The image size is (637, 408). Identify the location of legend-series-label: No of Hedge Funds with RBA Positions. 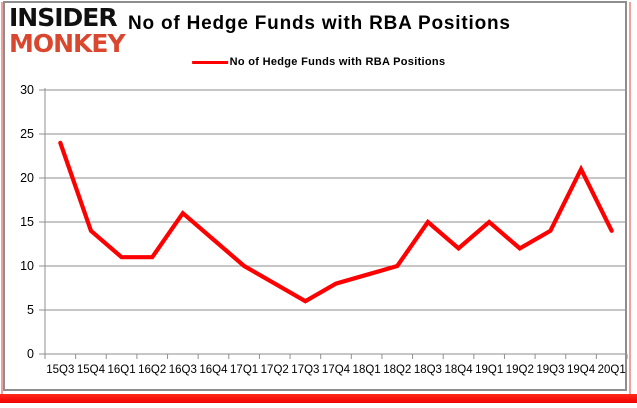
(337, 62).